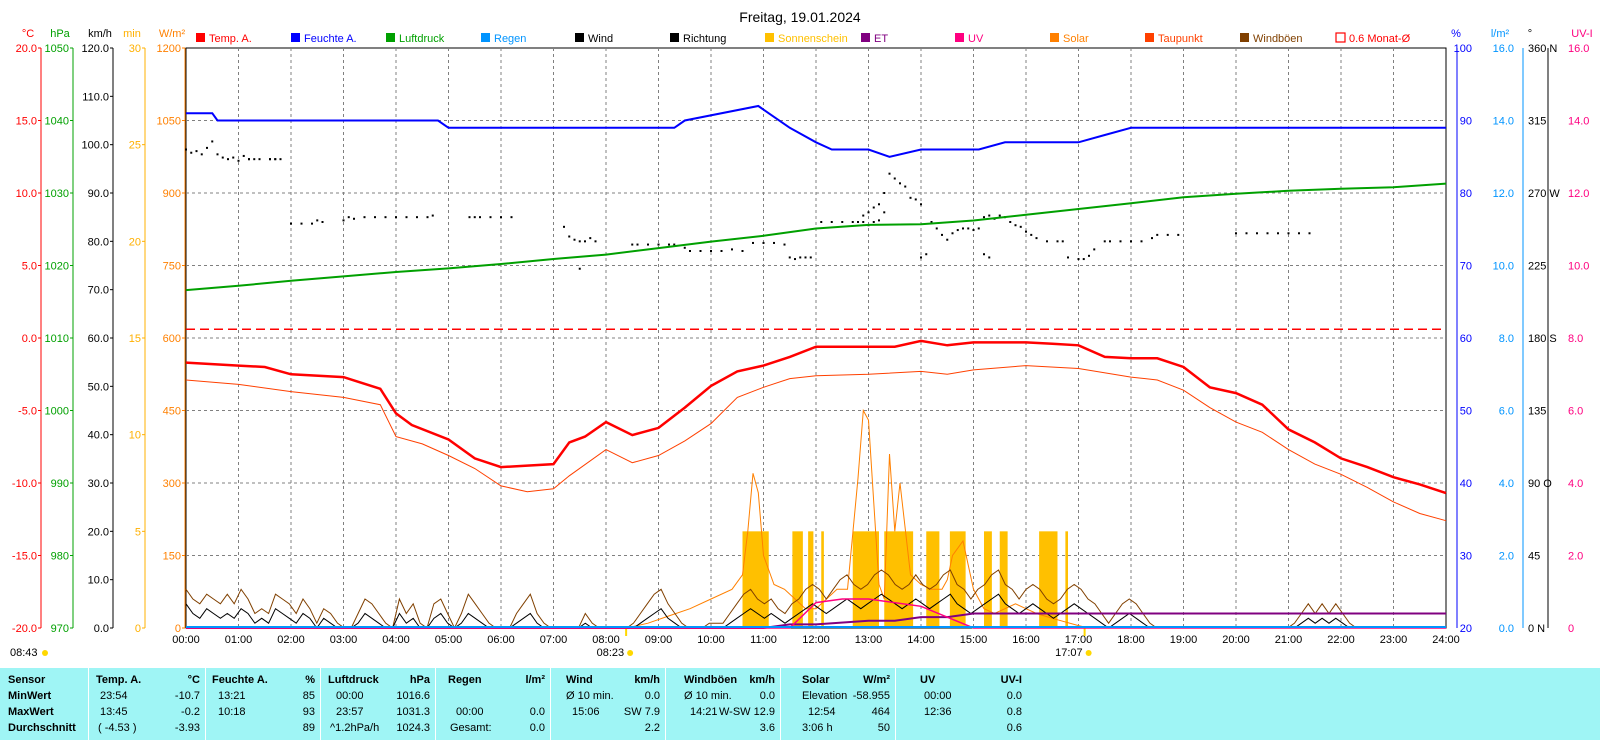 The image size is (1600, 740). What do you see at coordinates (310, 680) in the screenshot?
I see `stats-header-hum-unit: %` at bounding box center [310, 680].